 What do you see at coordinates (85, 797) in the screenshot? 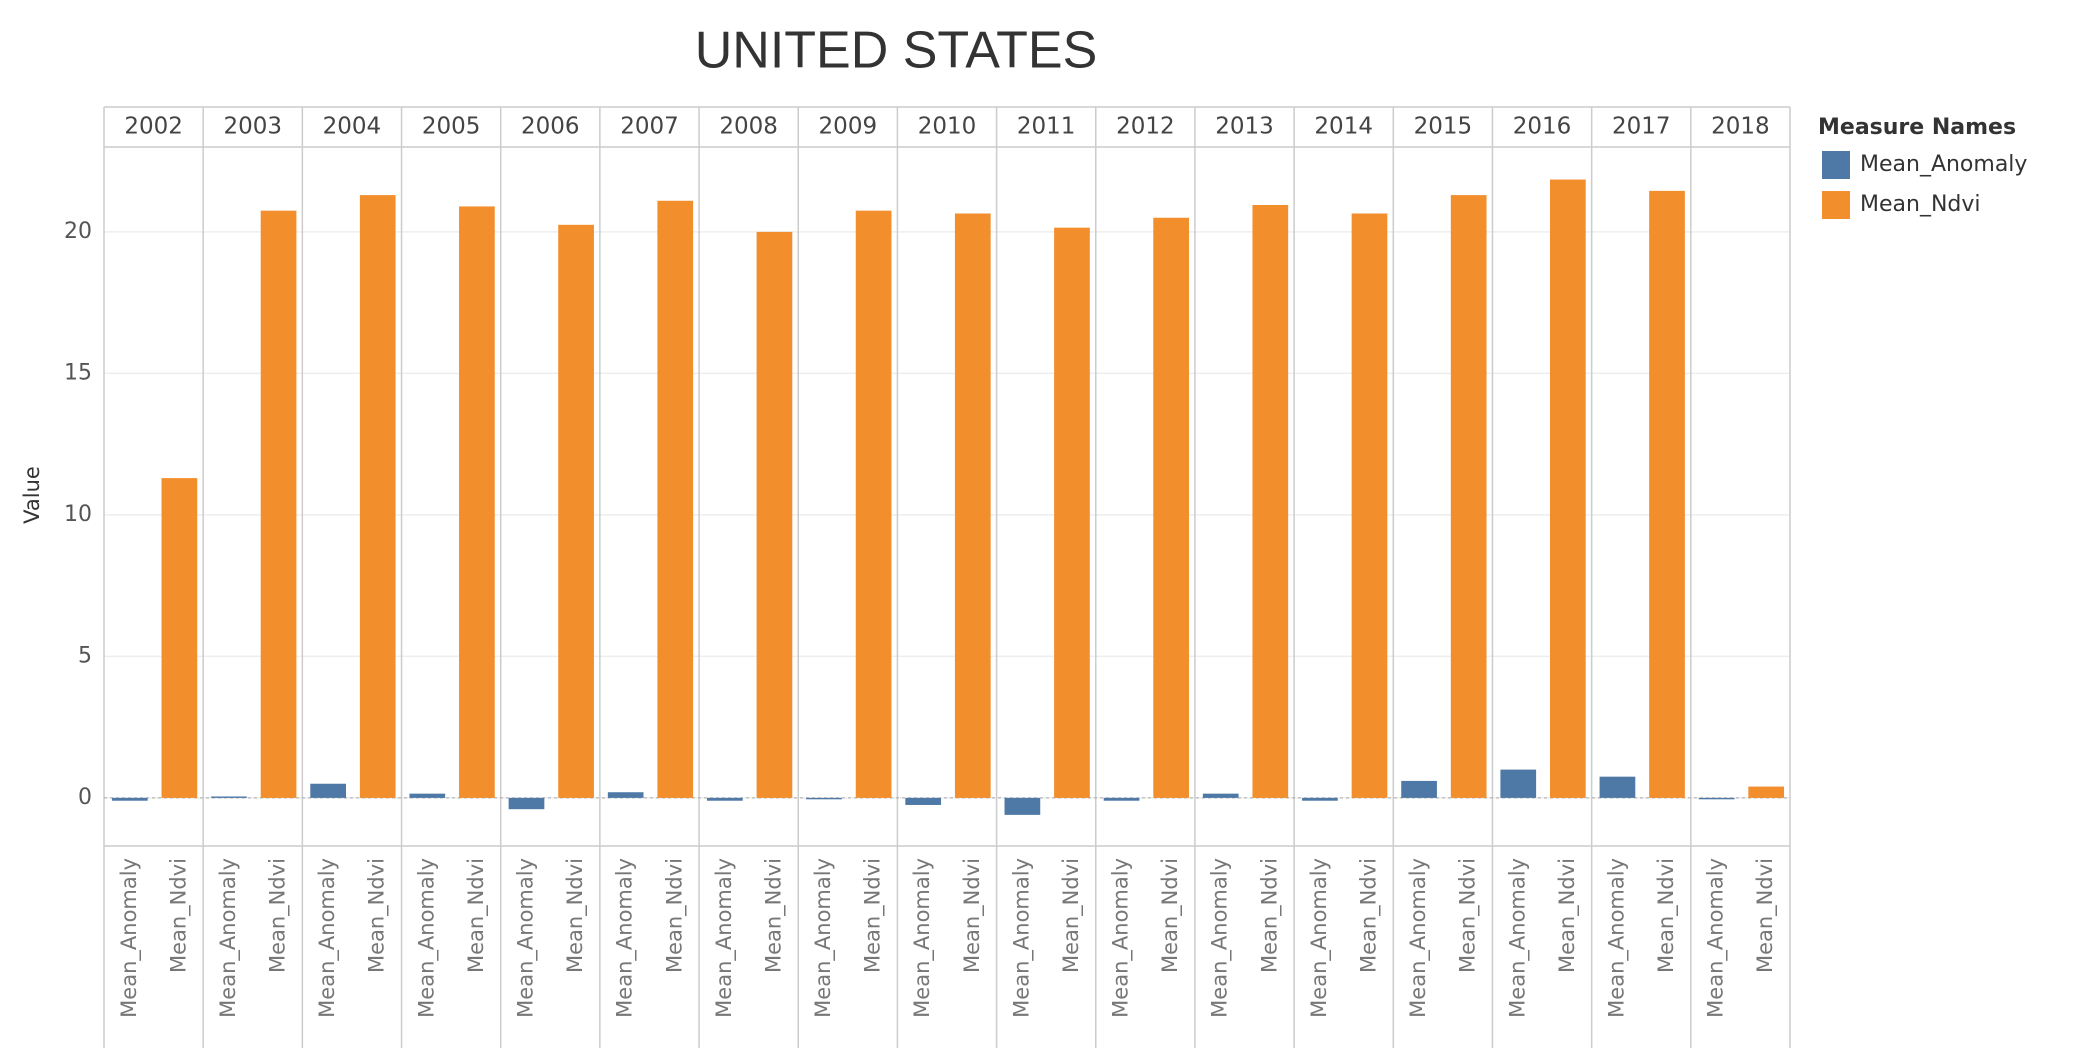
I see `y-tick-label: 0` at bounding box center [85, 797].